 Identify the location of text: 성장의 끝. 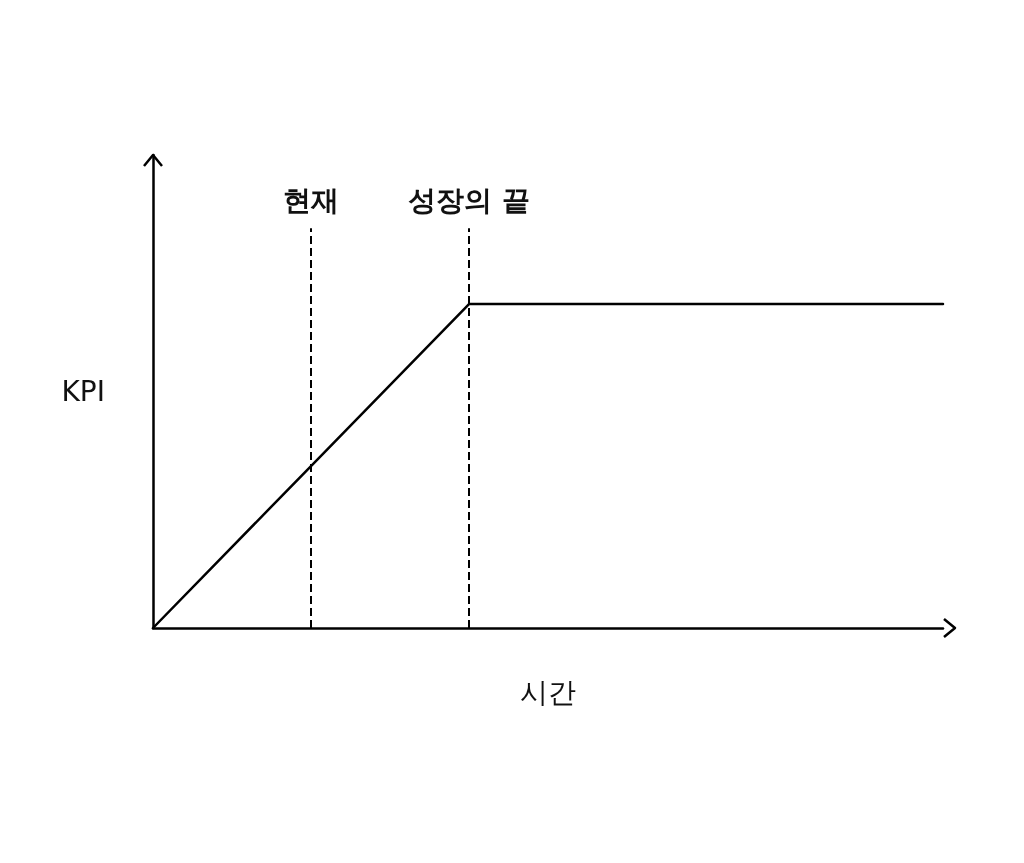
(469, 200).